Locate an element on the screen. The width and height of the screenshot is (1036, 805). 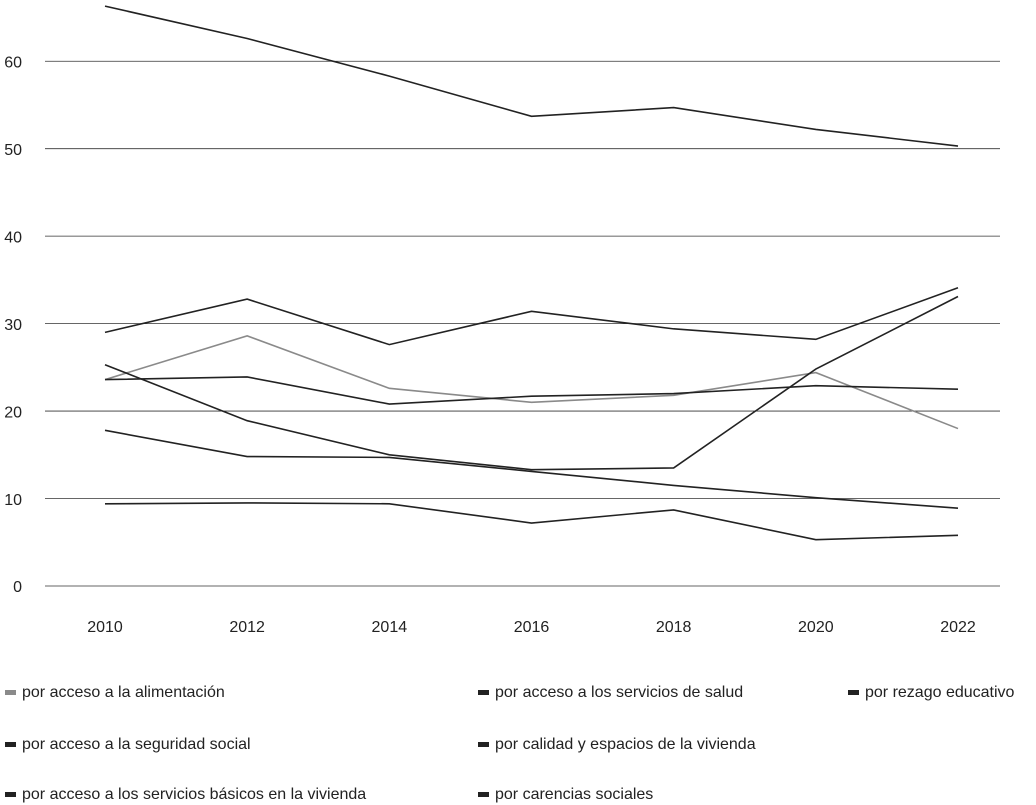
legend-label: por acceso a los servicios de salud is located at coordinates (619, 692).